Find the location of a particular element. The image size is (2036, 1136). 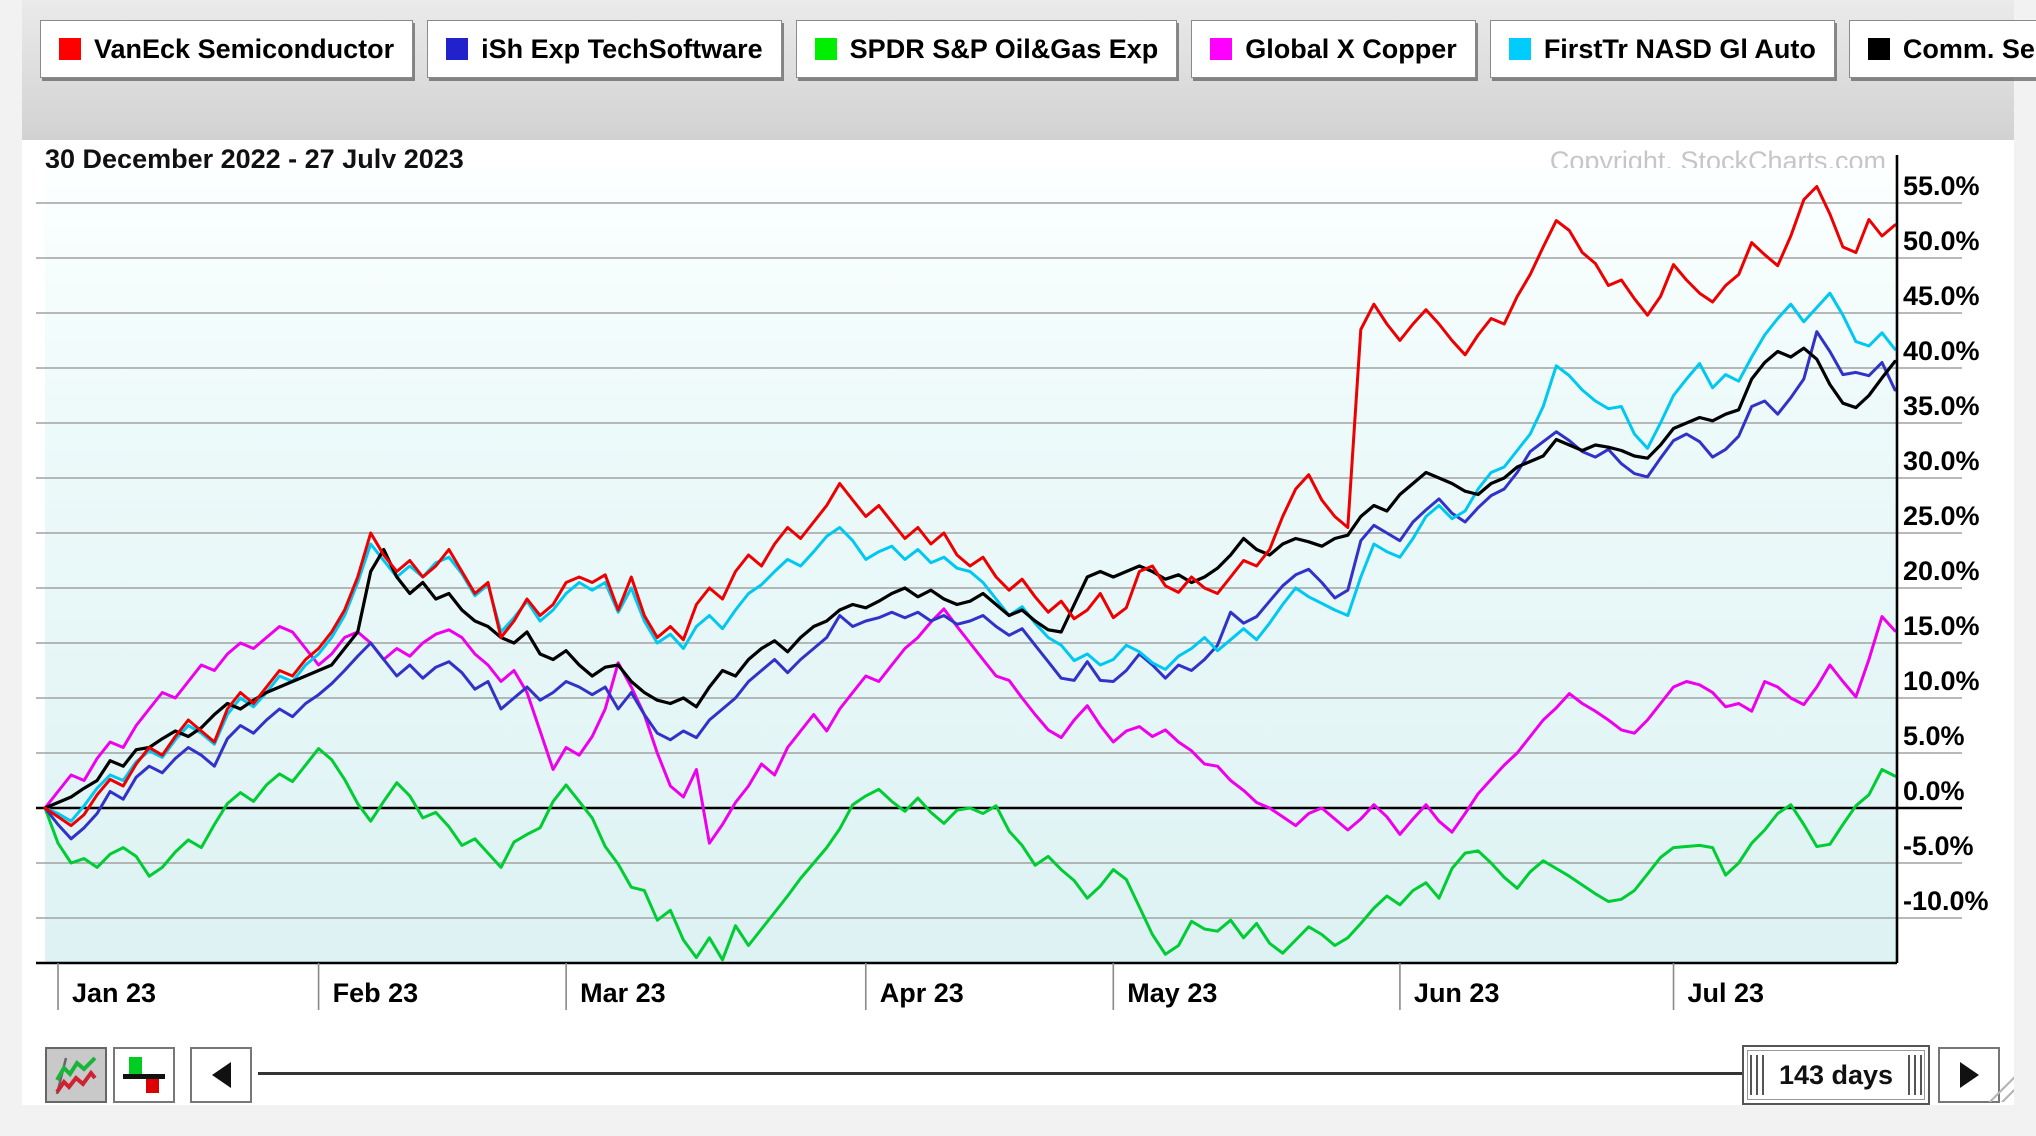

y-axis-tick-label: 30.0% is located at coordinates (1941, 461).